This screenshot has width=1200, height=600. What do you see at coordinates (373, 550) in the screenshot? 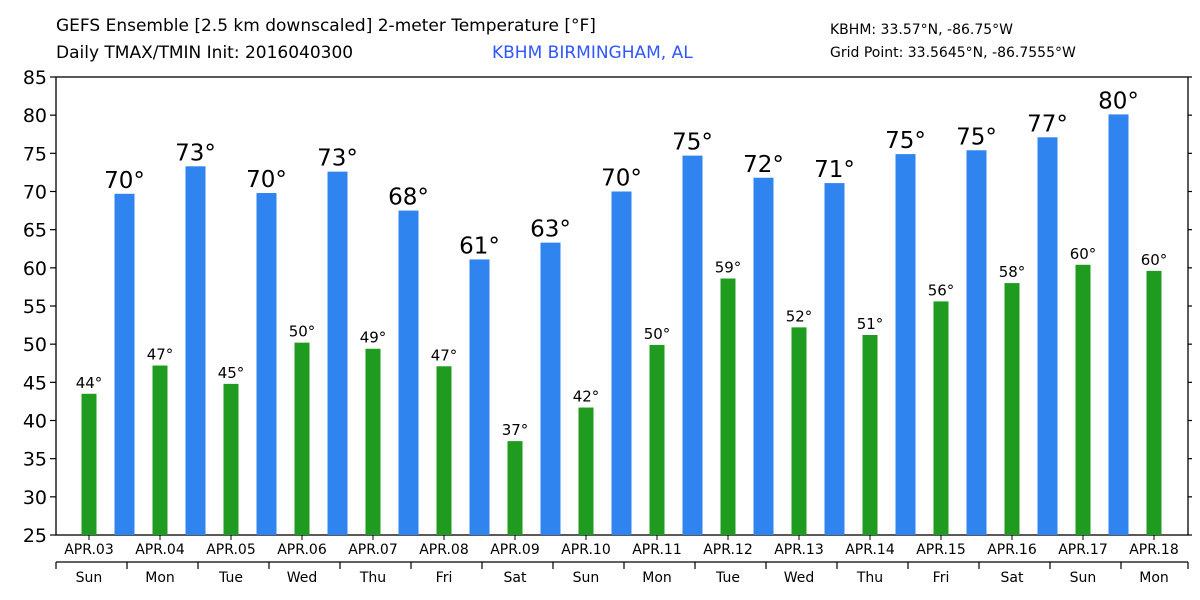
I see `x-tick-label: APR.07` at bounding box center [373, 550].